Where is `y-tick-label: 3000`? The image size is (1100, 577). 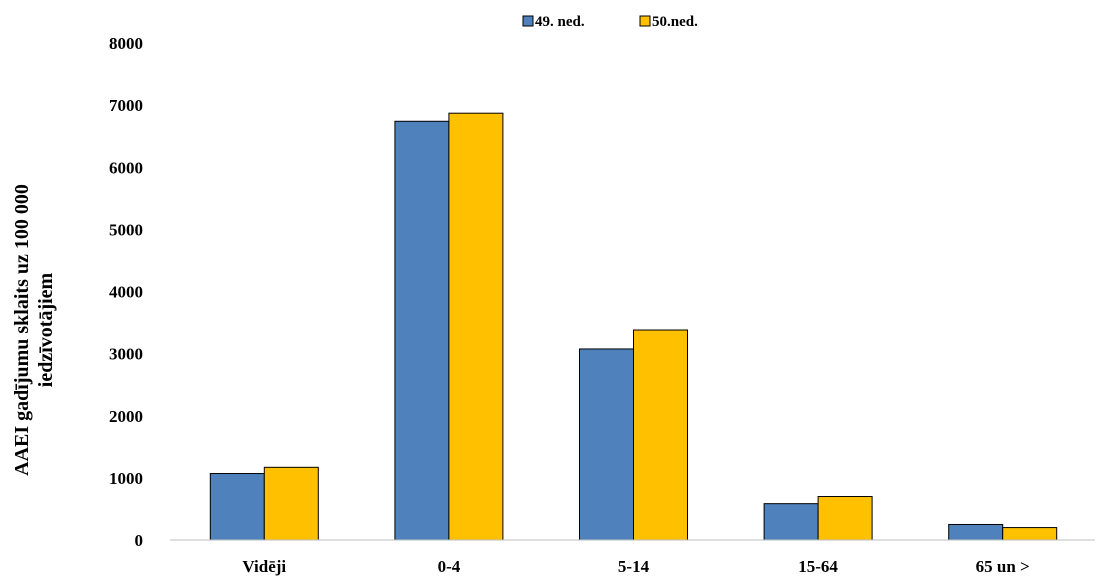
y-tick-label: 3000 is located at coordinates (126, 354).